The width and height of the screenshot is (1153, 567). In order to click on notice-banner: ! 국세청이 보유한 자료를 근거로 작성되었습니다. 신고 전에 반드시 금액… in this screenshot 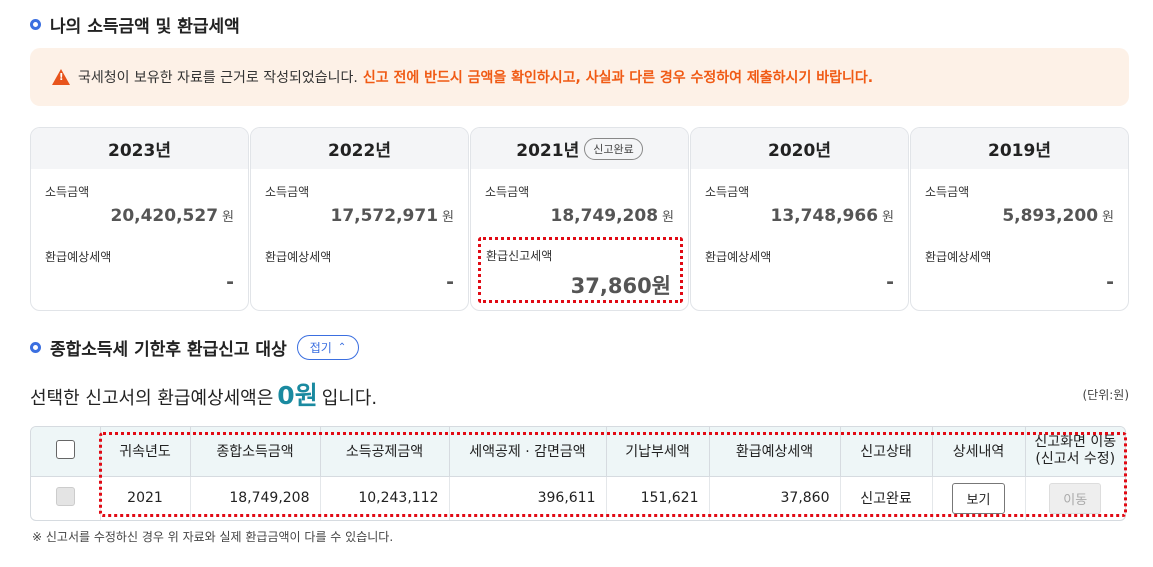, I will do `click(579, 77)`.